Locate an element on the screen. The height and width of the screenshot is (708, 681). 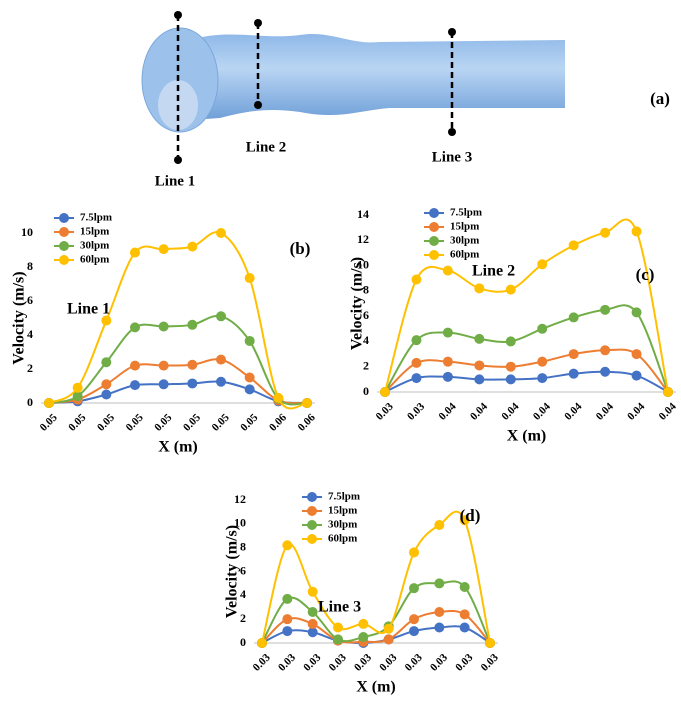
y-tick-label: 10 is located at coordinates (363, 264).